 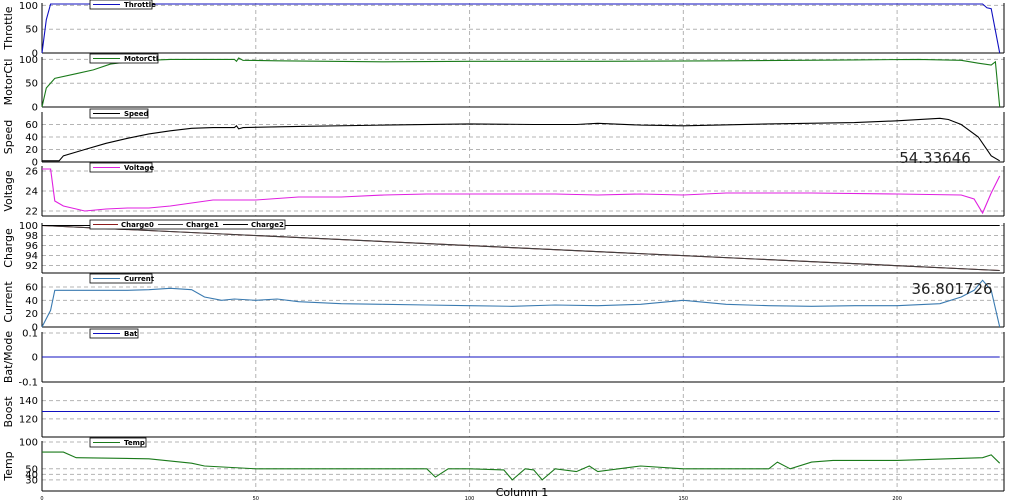 What do you see at coordinates (935, 158) in the screenshot?
I see `value-readout: 54.33646` at bounding box center [935, 158].